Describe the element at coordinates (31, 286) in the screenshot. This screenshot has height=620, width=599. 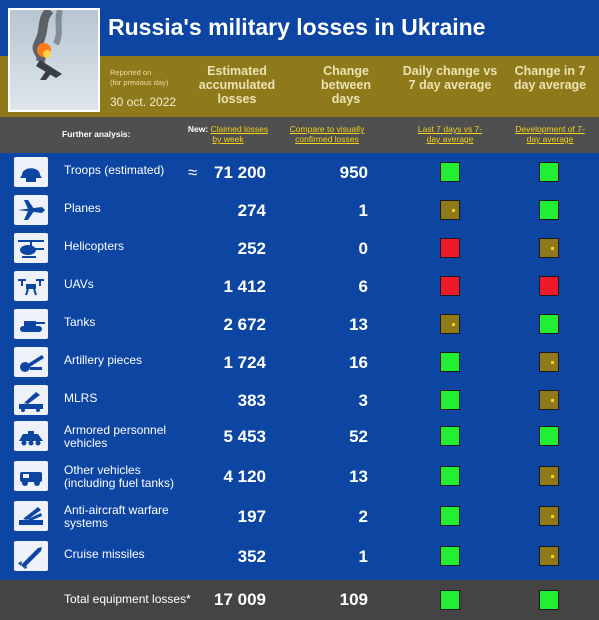
I see `drone-icon` at that location.